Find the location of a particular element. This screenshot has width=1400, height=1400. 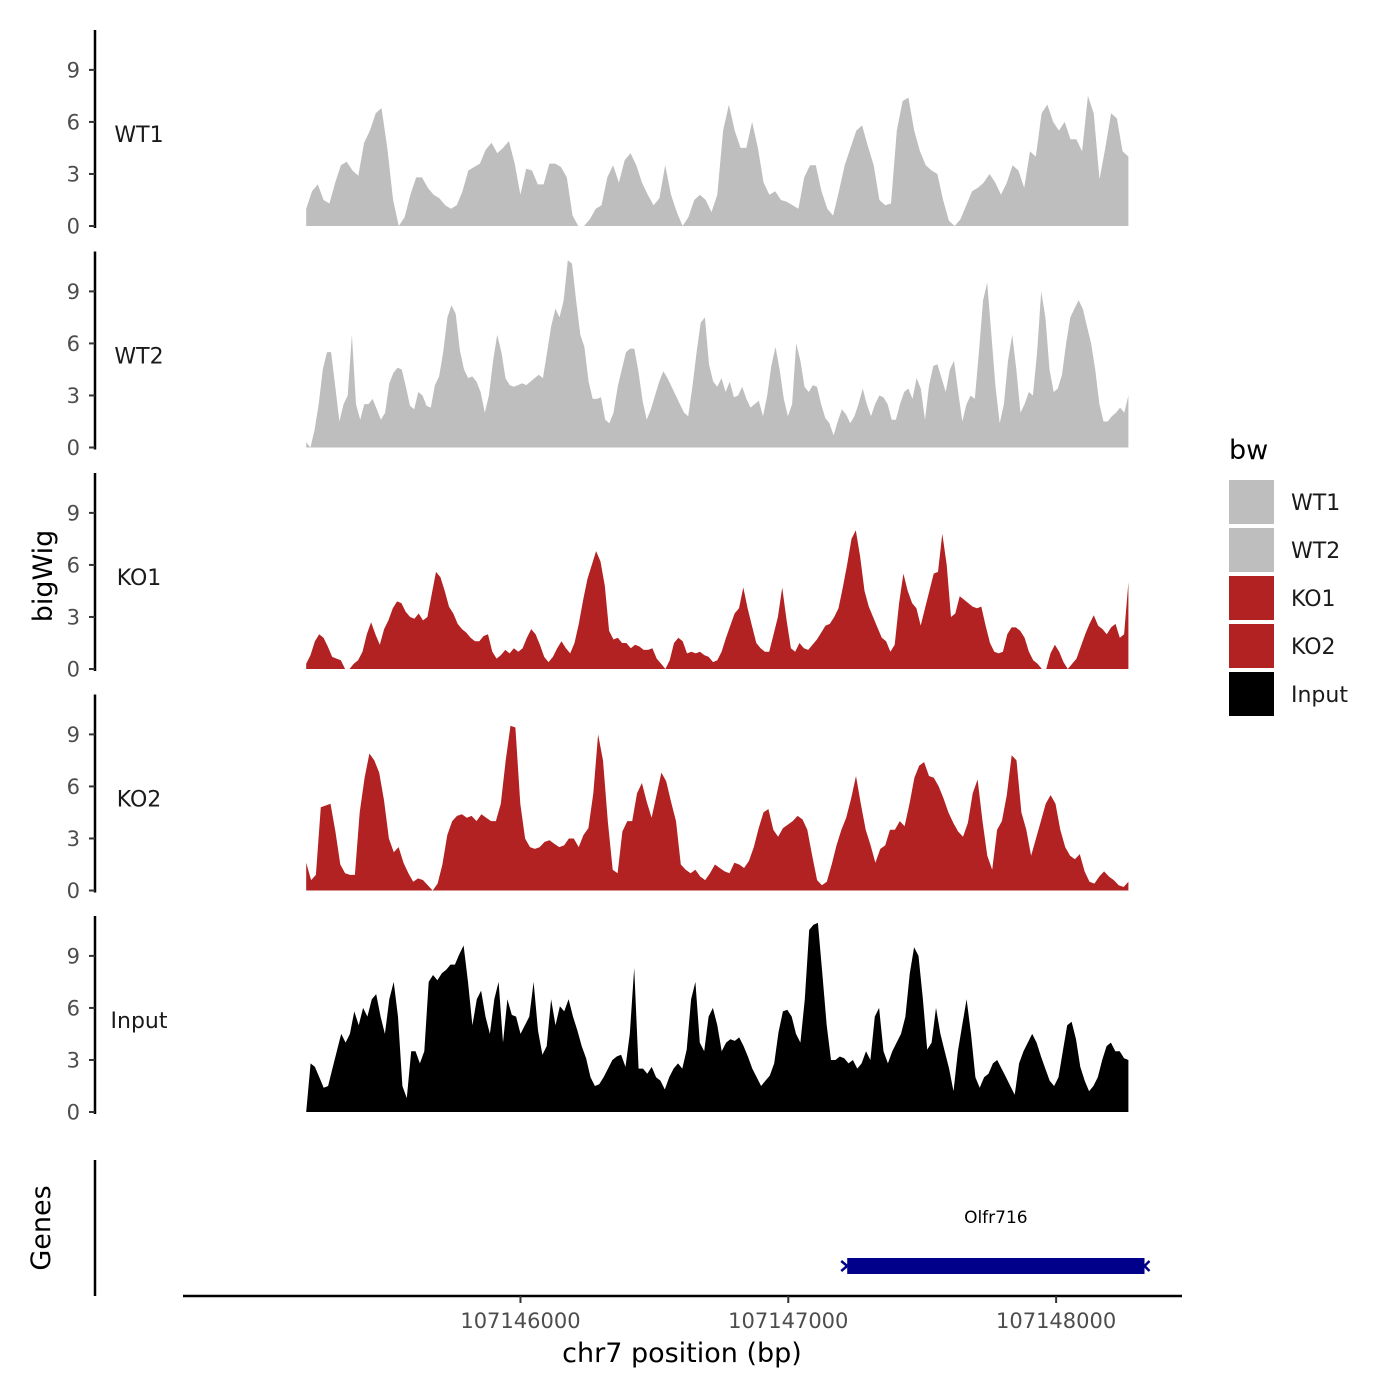

x-tick-label: 107147000 is located at coordinates (788, 1321).